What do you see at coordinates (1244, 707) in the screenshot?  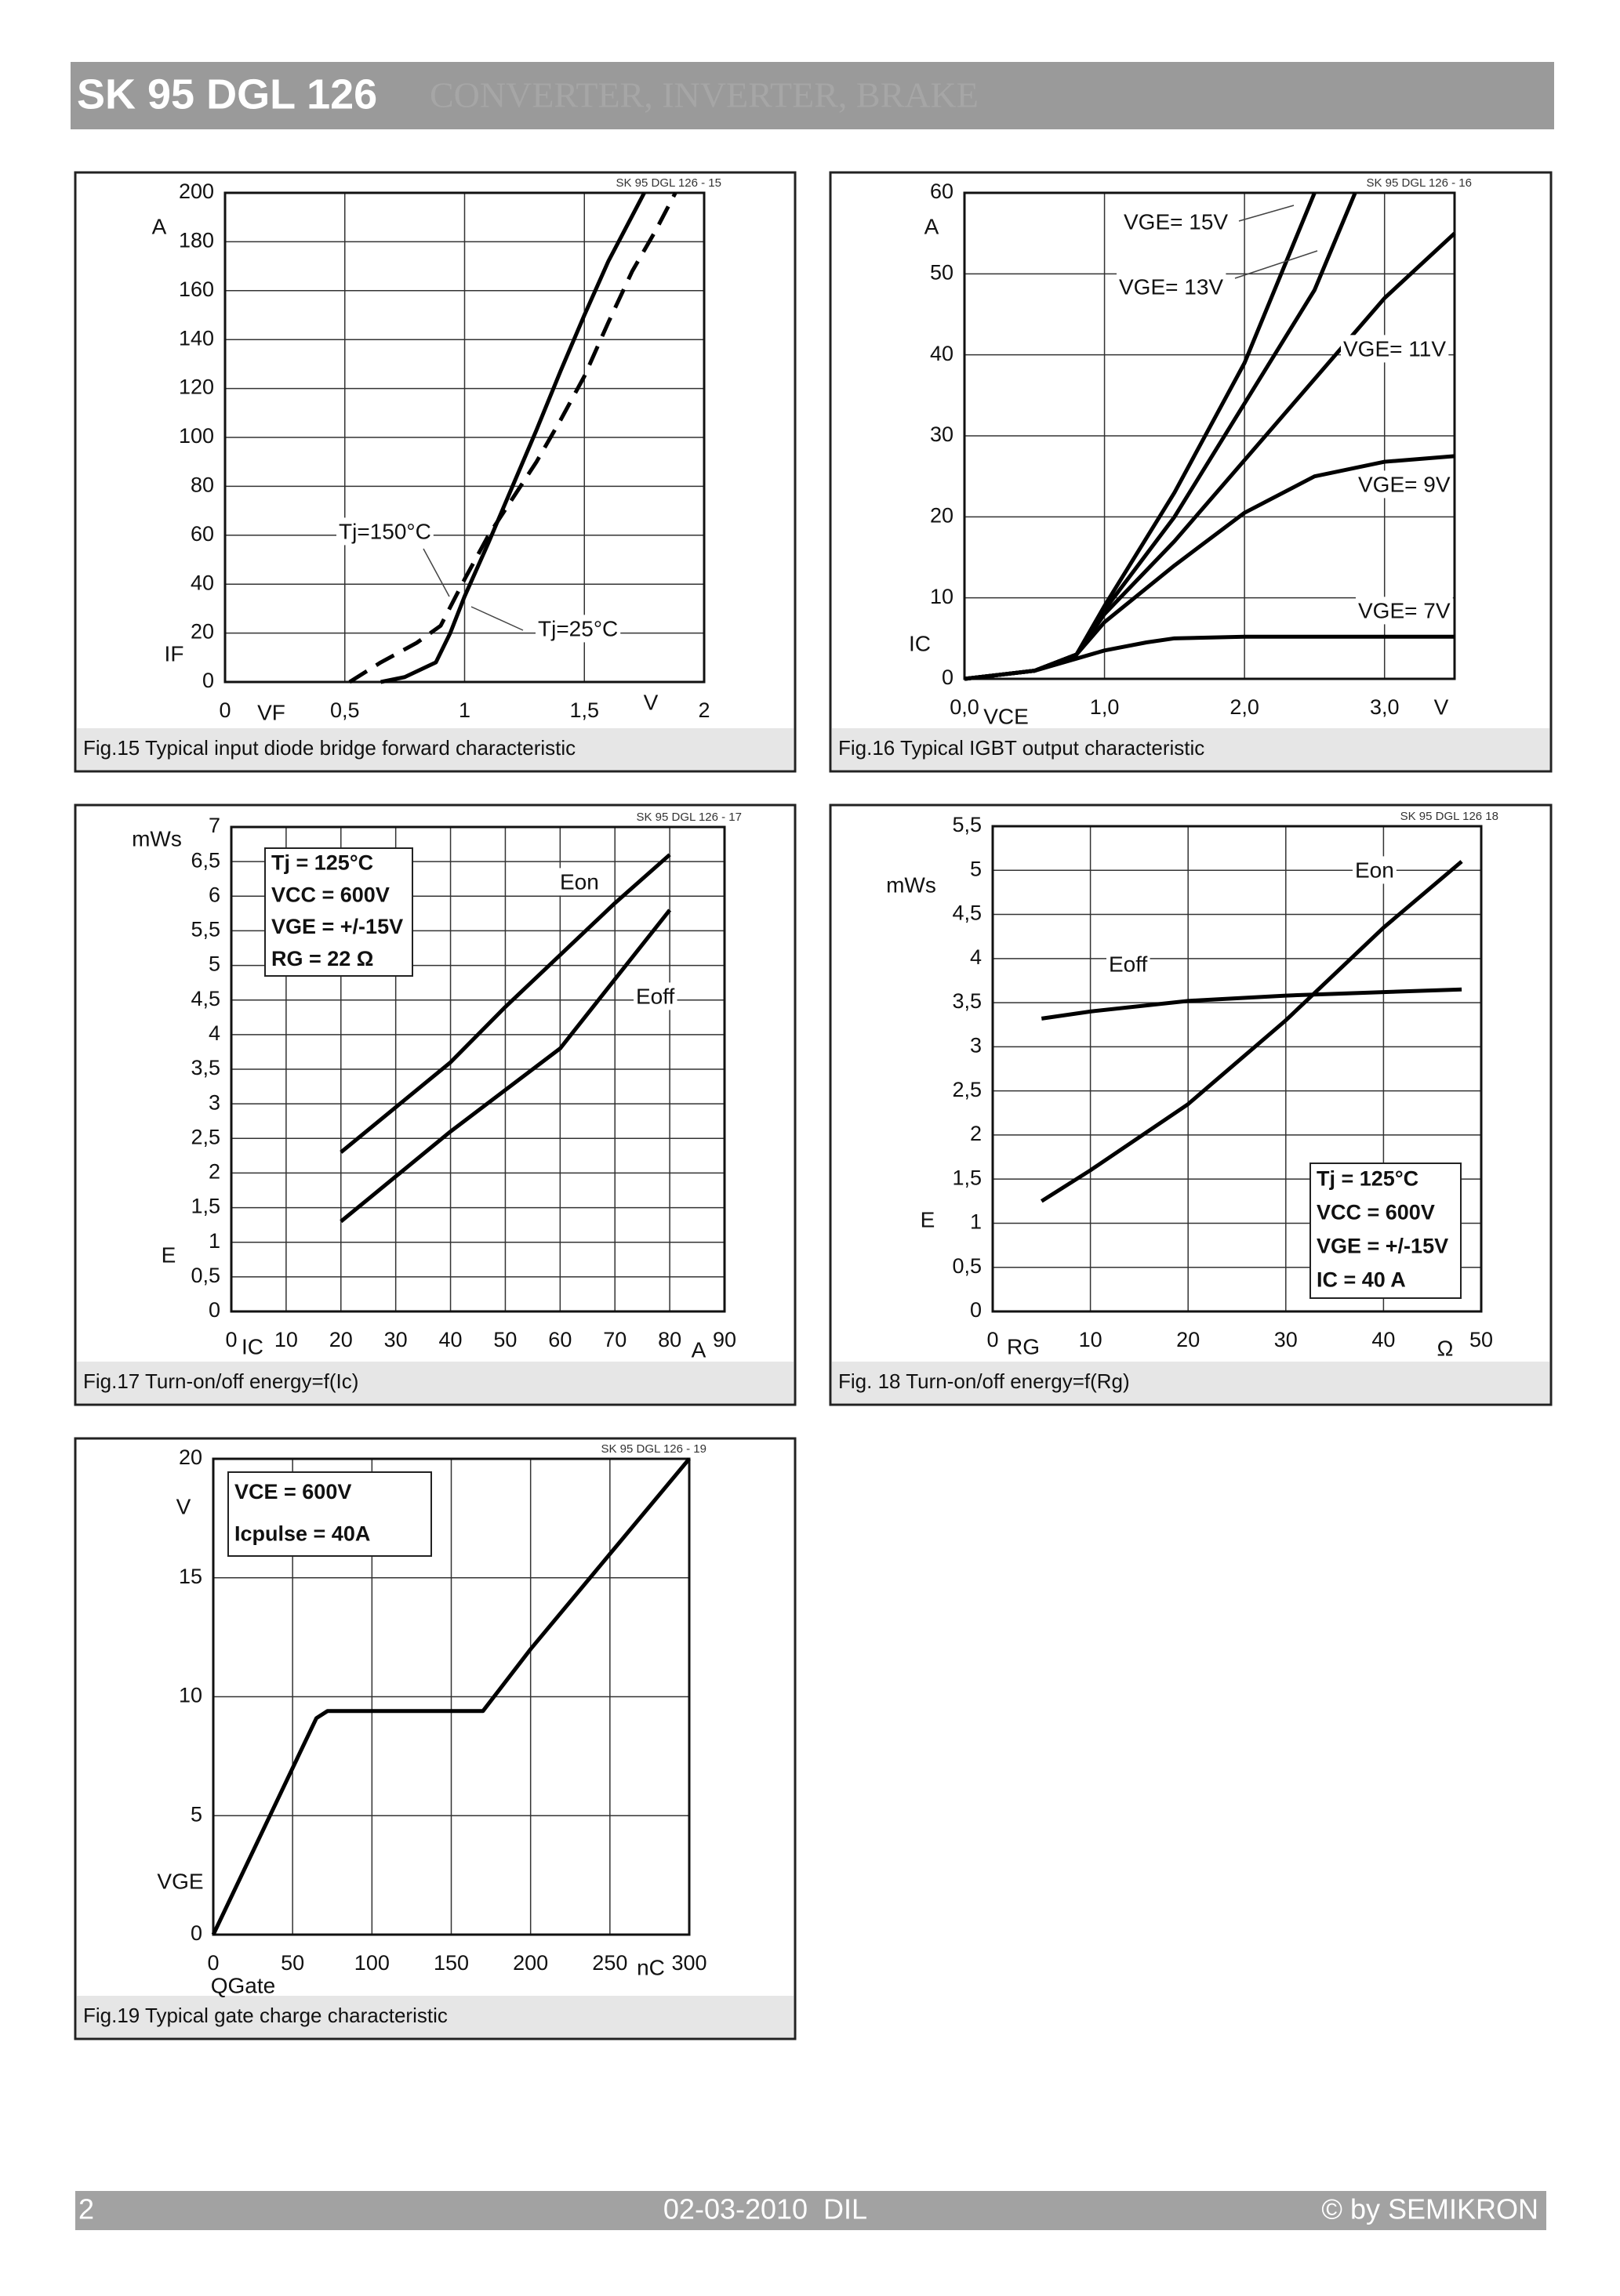 I see `x-tick-label: 2,0` at bounding box center [1244, 707].